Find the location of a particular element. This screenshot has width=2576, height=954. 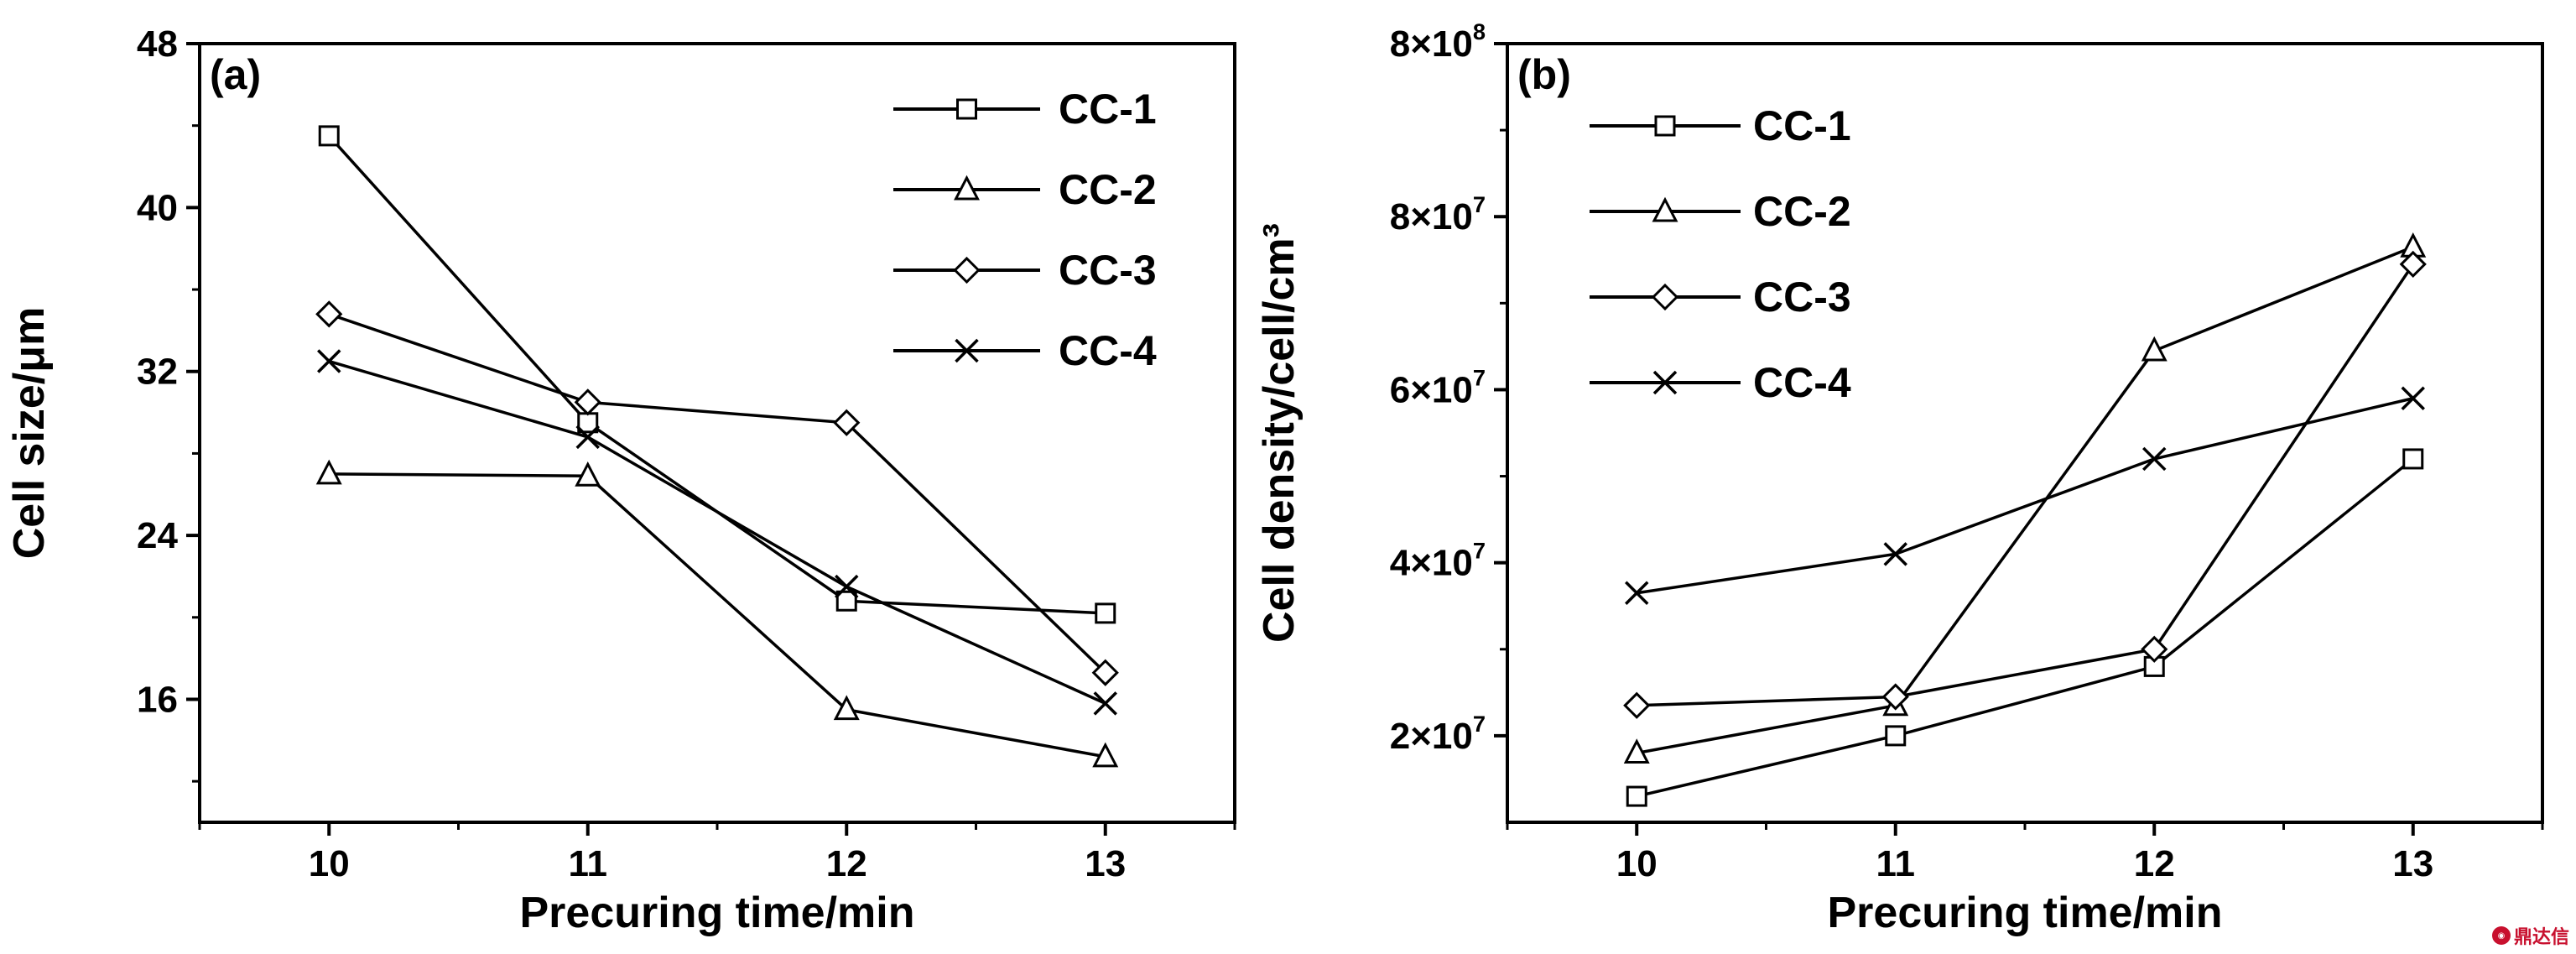

y-tick-label: 24 is located at coordinates (157, 535).